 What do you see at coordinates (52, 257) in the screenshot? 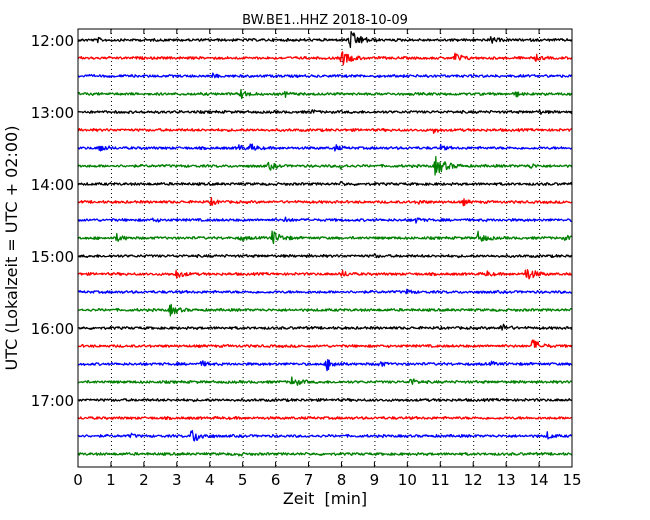
I see `y-tick-label: 15:00` at bounding box center [52, 257].